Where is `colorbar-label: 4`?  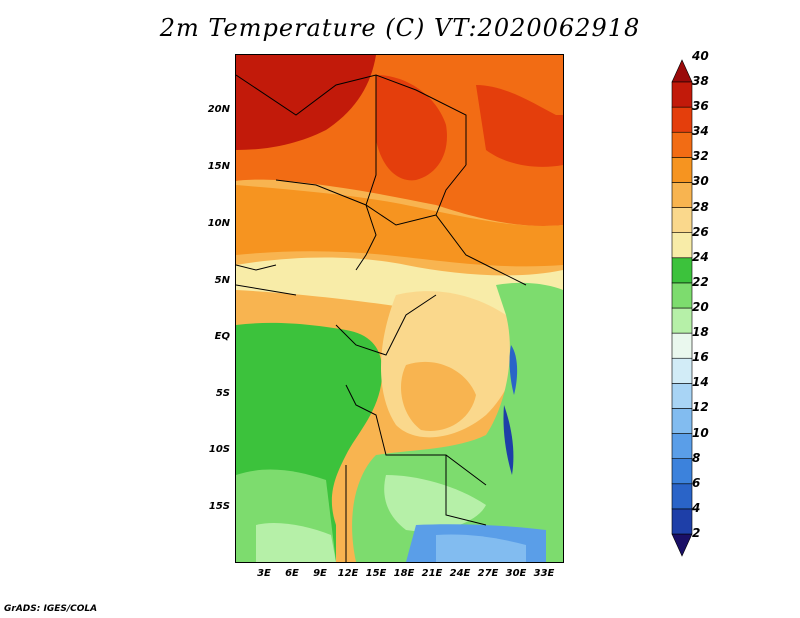 colorbar-label: 4 is located at coordinates (696, 507).